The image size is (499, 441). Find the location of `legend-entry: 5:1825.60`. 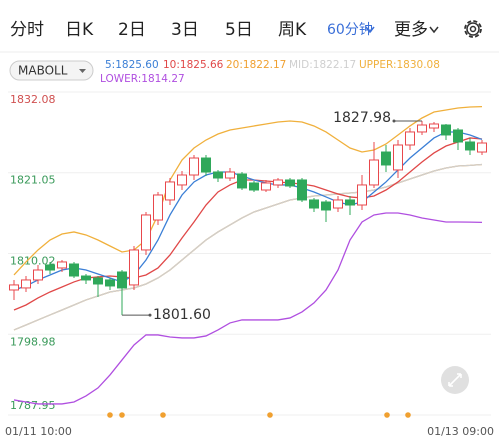

legend-entry: 5:1825.60 is located at coordinates (132, 65).